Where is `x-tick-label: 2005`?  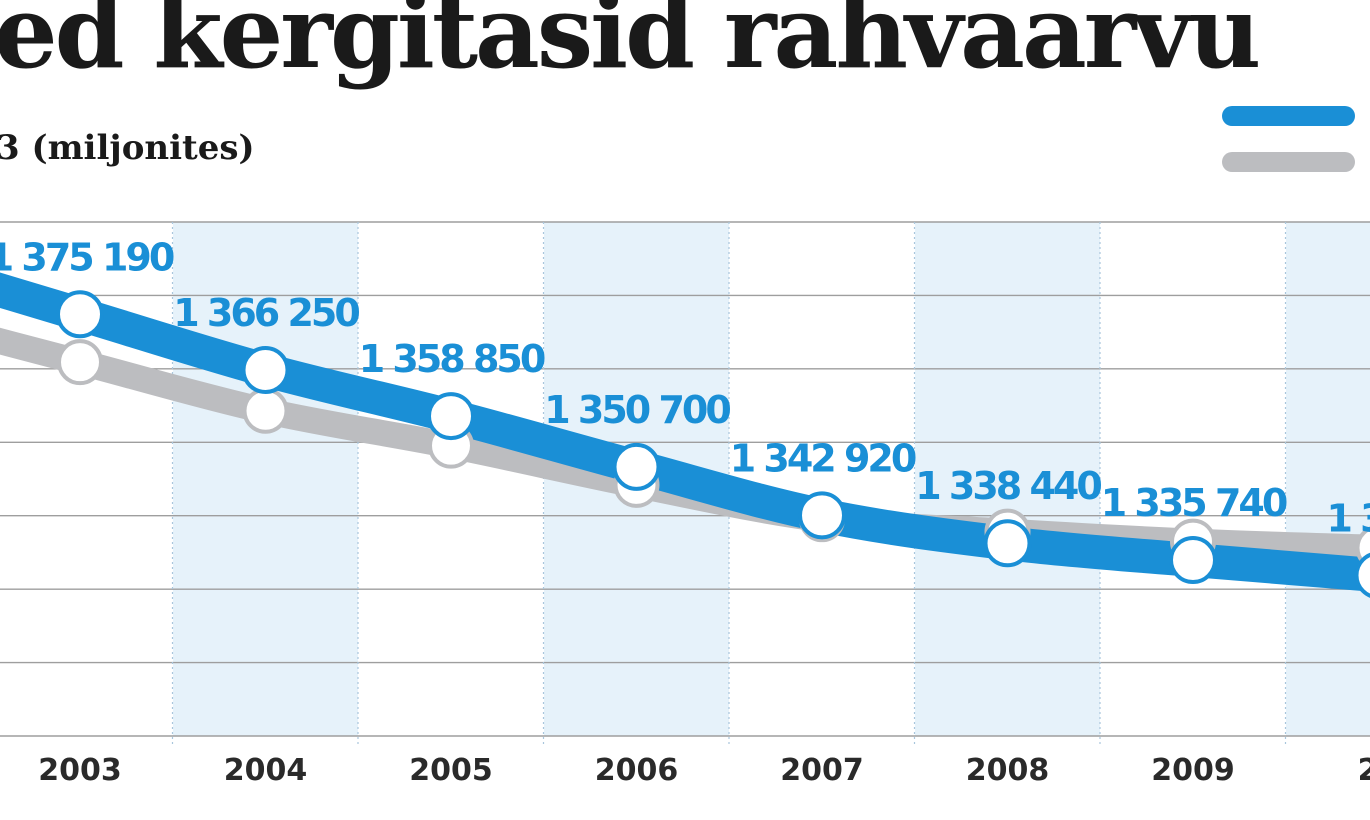 x-tick-label: 2005 is located at coordinates (451, 770).